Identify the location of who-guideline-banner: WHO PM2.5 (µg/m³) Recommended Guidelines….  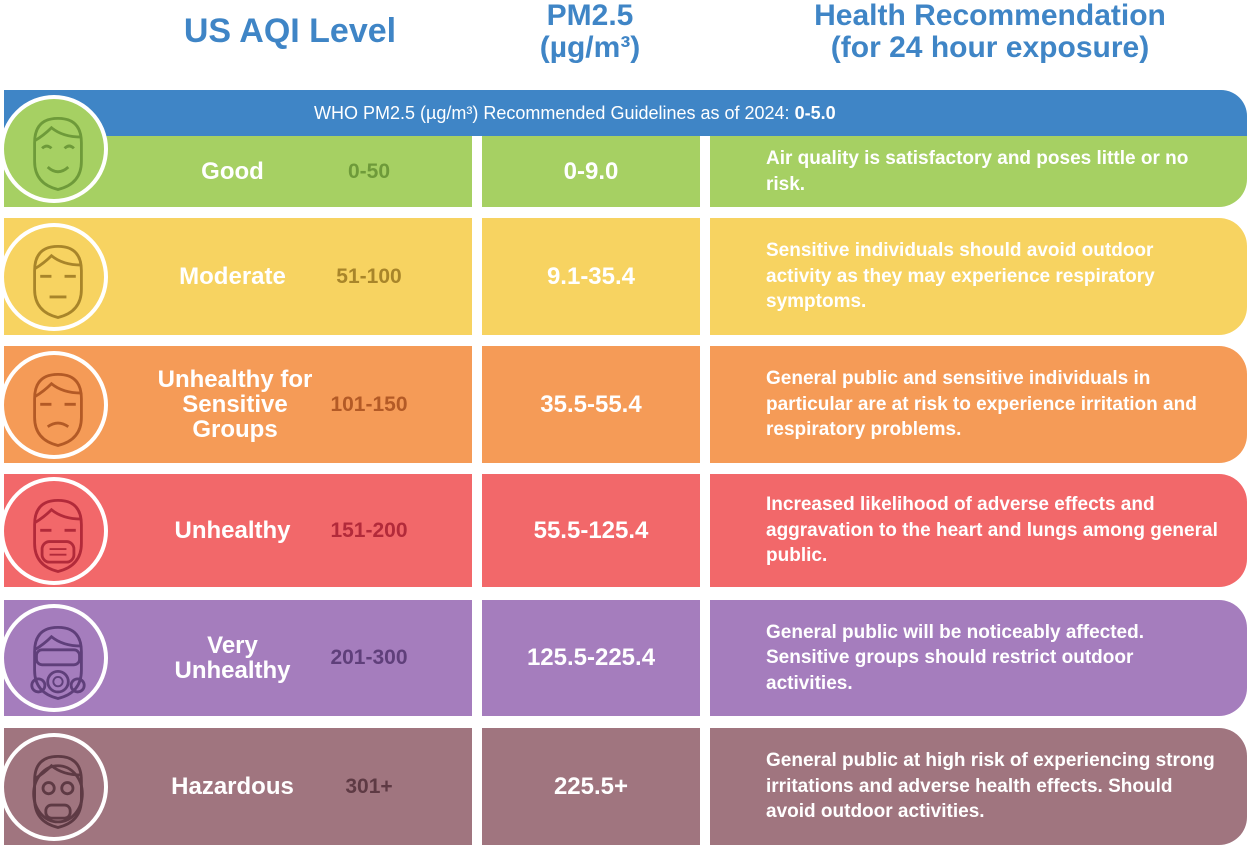
(625, 113).